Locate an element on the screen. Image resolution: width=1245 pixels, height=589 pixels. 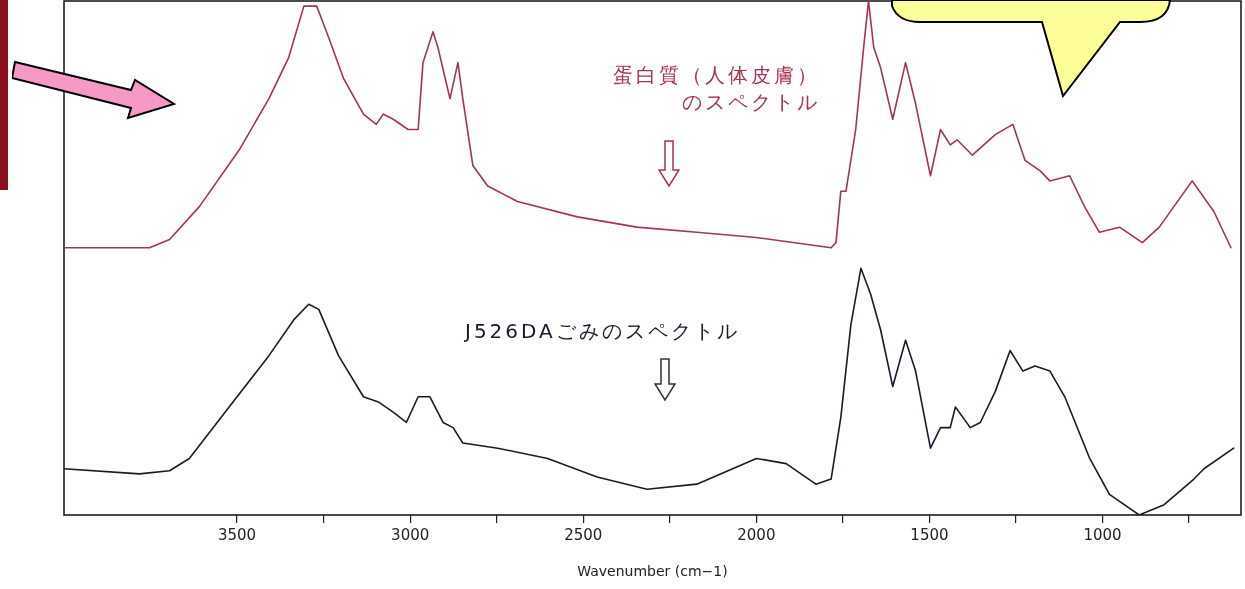
x-tick-label: 3500 is located at coordinates (237, 534).